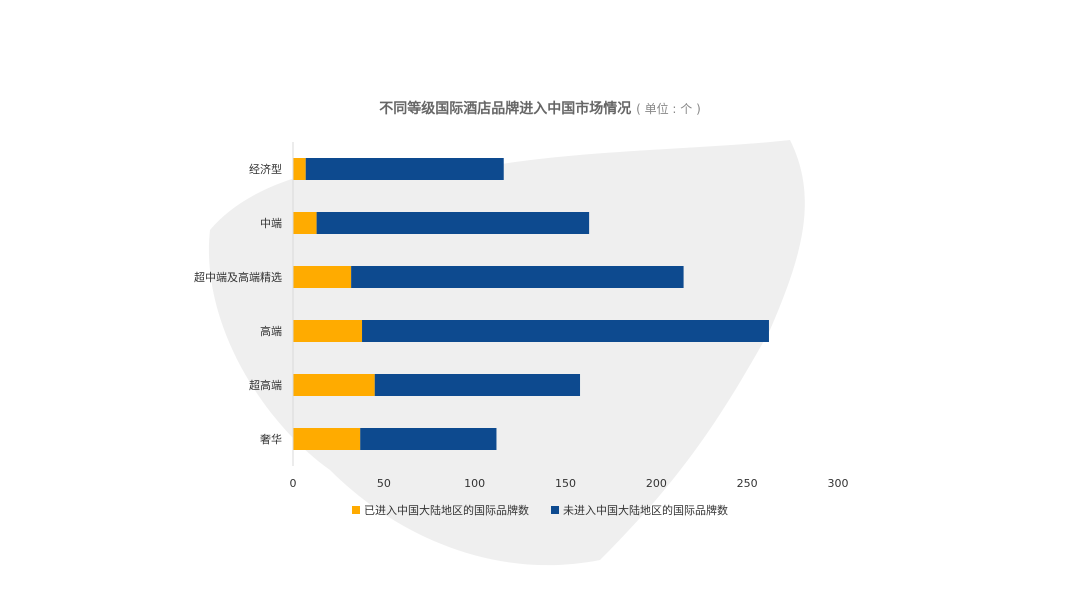  I want to click on x-tick-label: 250, so click(747, 483).